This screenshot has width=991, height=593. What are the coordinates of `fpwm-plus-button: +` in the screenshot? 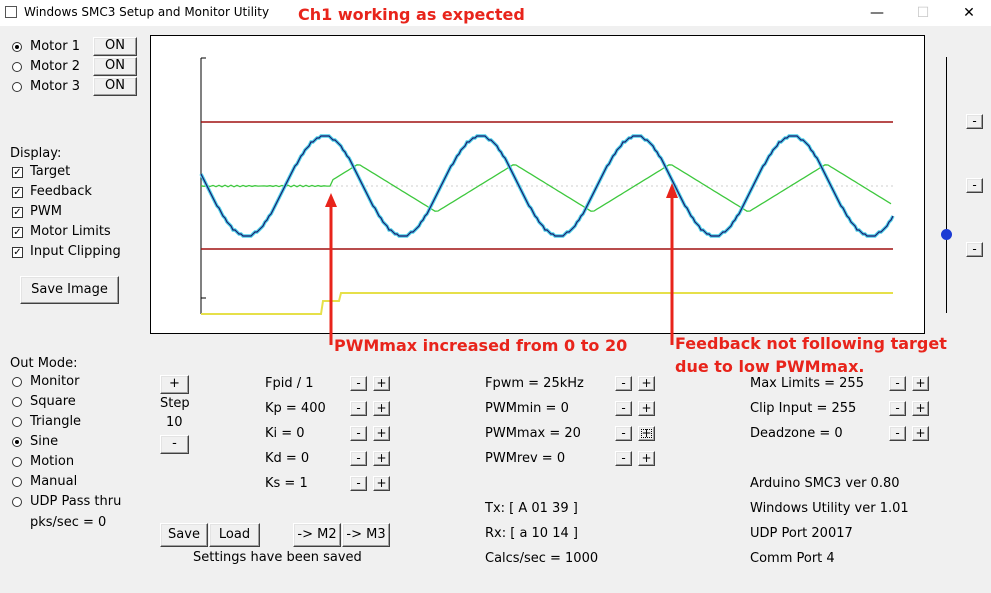 It's located at (646, 383).